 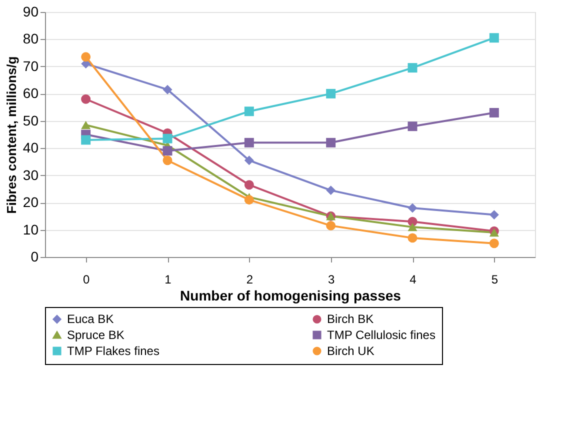 What do you see at coordinates (168, 279) in the screenshot?
I see `x-tick-label: 1` at bounding box center [168, 279].